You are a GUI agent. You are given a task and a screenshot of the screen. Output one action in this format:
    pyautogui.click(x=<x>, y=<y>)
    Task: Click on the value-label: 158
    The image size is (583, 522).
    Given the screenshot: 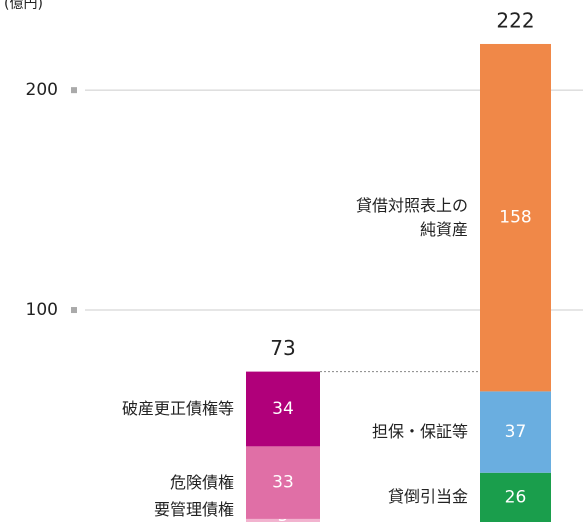 What is the action you would take?
    pyautogui.click(x=515, y=218)
    